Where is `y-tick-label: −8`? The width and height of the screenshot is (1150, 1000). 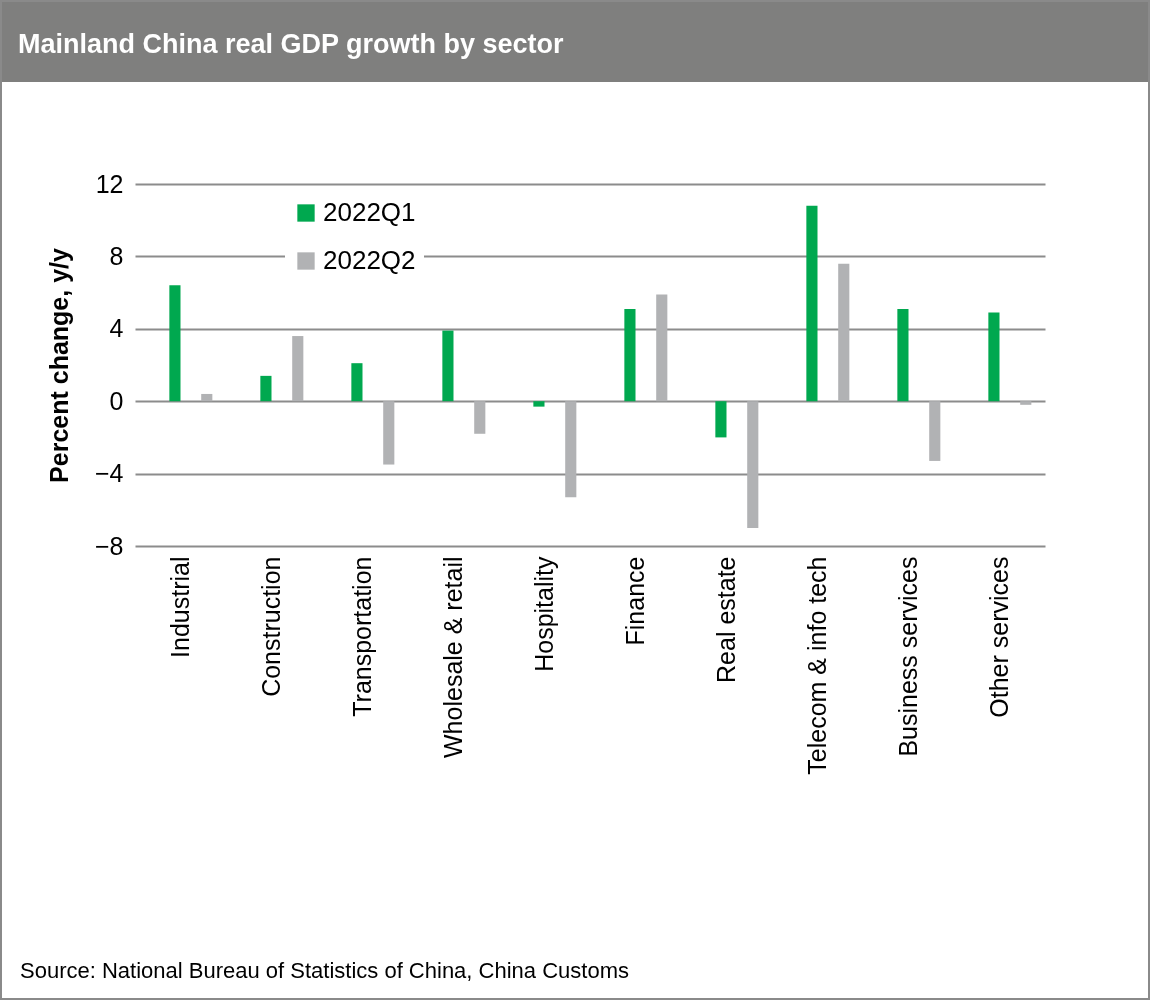
y-tick-label: −8 is located at coordinates (109, 545).